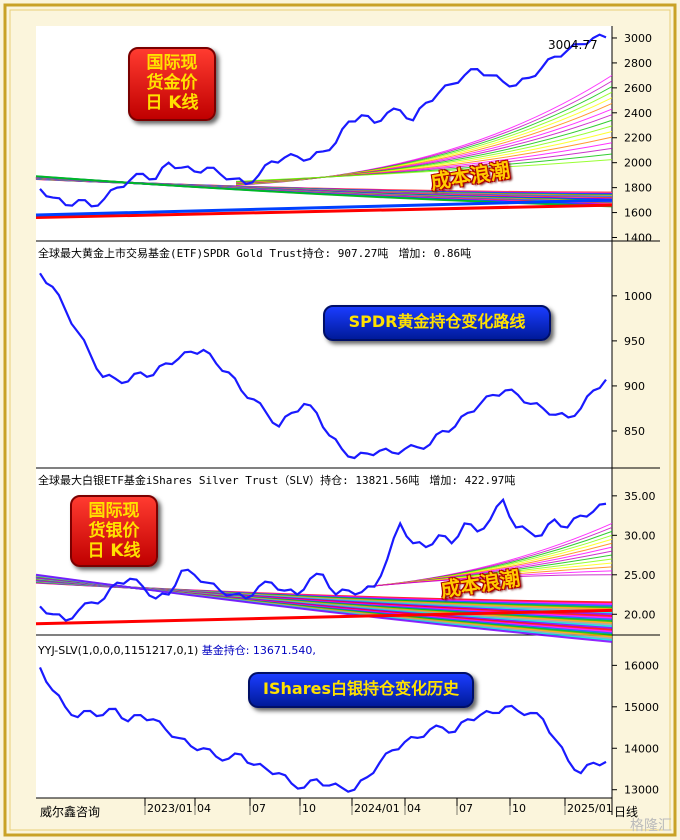 The image size is (680, 840). What do you see at coordinates (638, 188) in the screenshot?
I see `y-tick-label: 1800` at bounding box center [638, 188].